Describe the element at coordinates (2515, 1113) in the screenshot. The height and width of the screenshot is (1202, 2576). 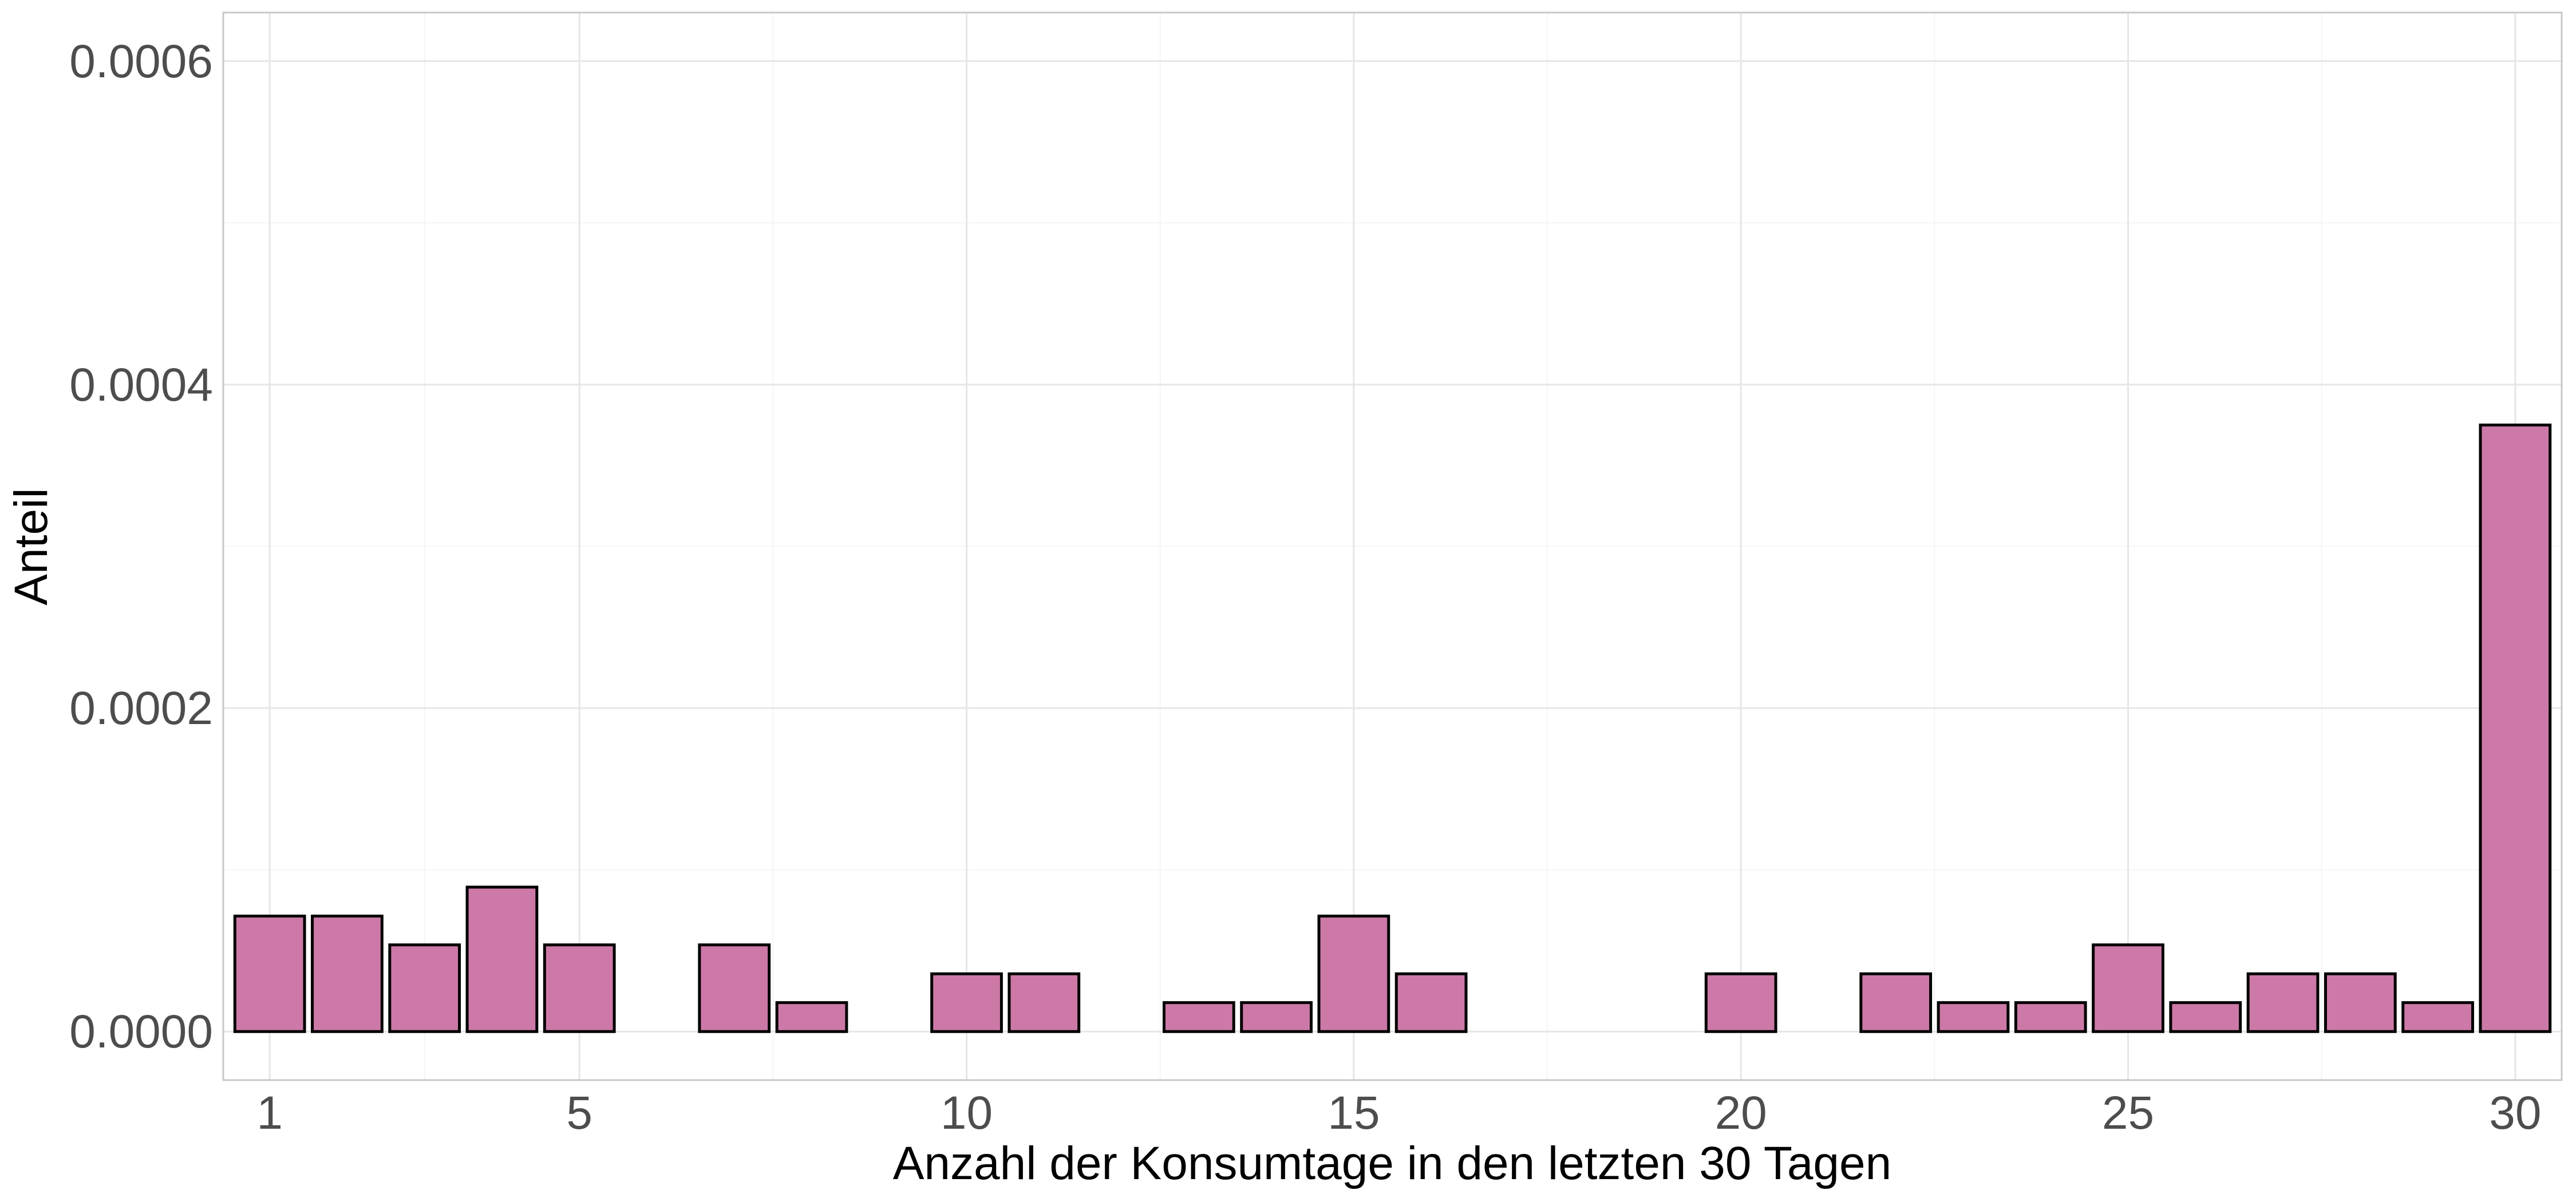
I see `x-tick-label: 30` at that location.